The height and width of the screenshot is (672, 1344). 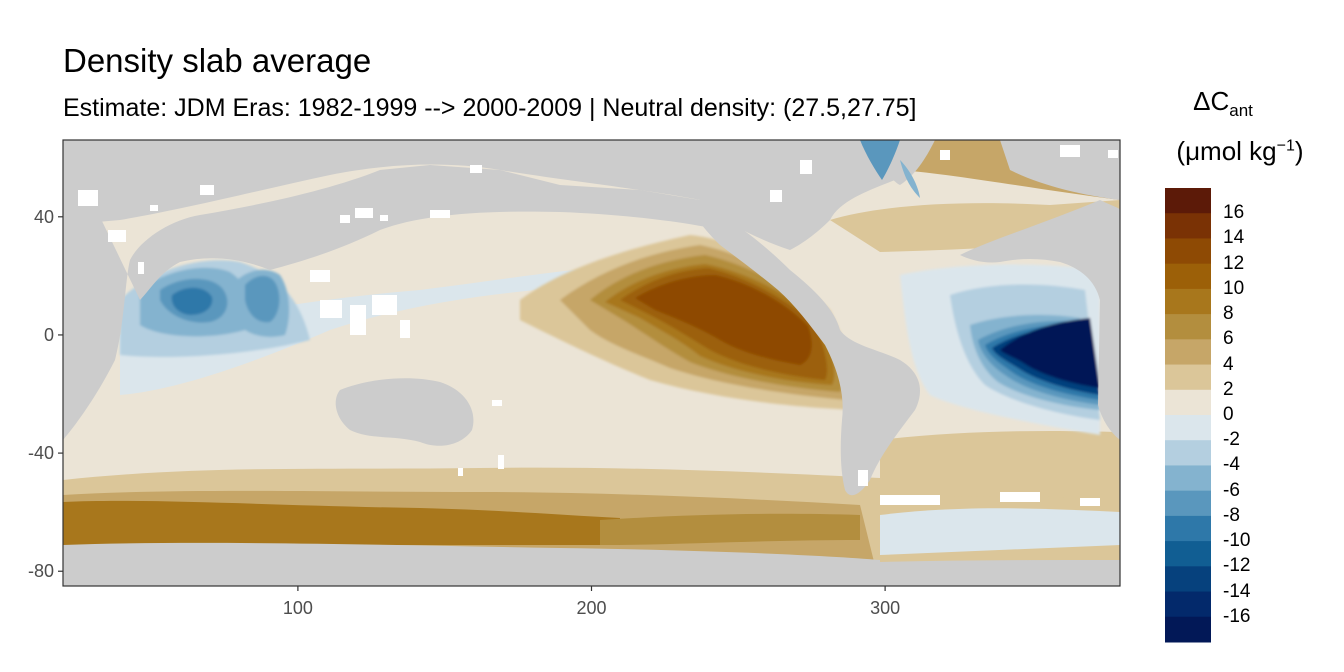 What do you see at coordinates (1241, 111) in the screenshot?
I see `legend-title-subscript: ant` at bounding box center [1241, 111].